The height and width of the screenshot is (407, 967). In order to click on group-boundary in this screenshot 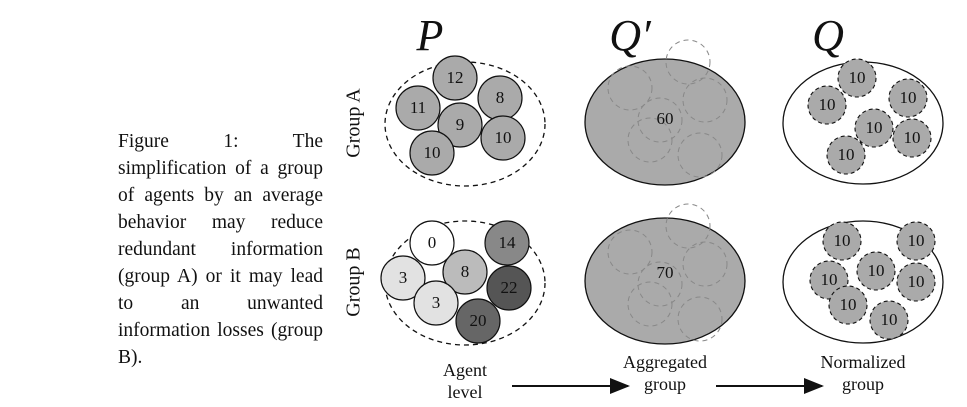, I will do `click(465, 283)`.